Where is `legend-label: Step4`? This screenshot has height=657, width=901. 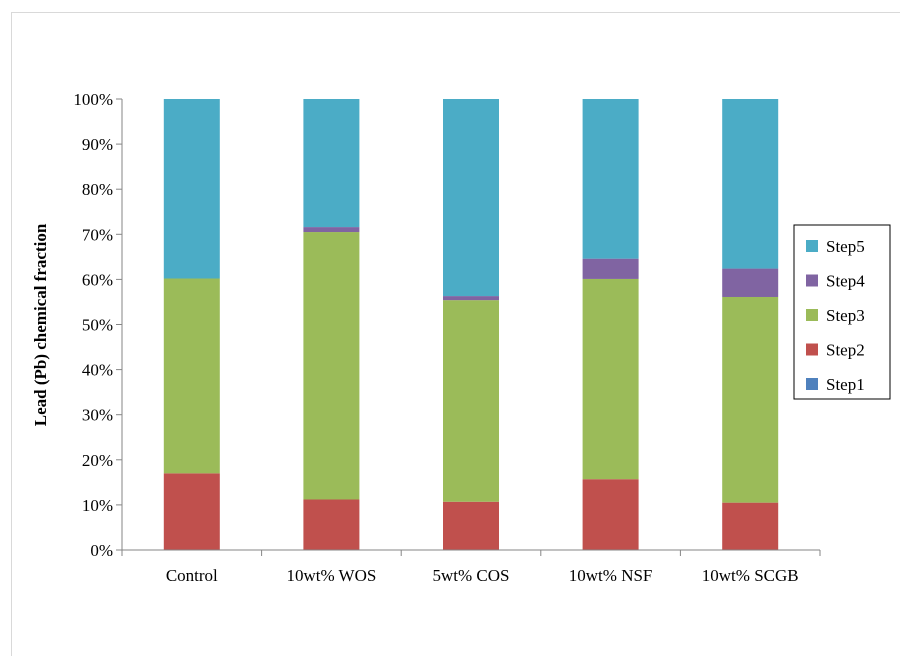 legend-label: Step4 is located at coordinates (845, 281).